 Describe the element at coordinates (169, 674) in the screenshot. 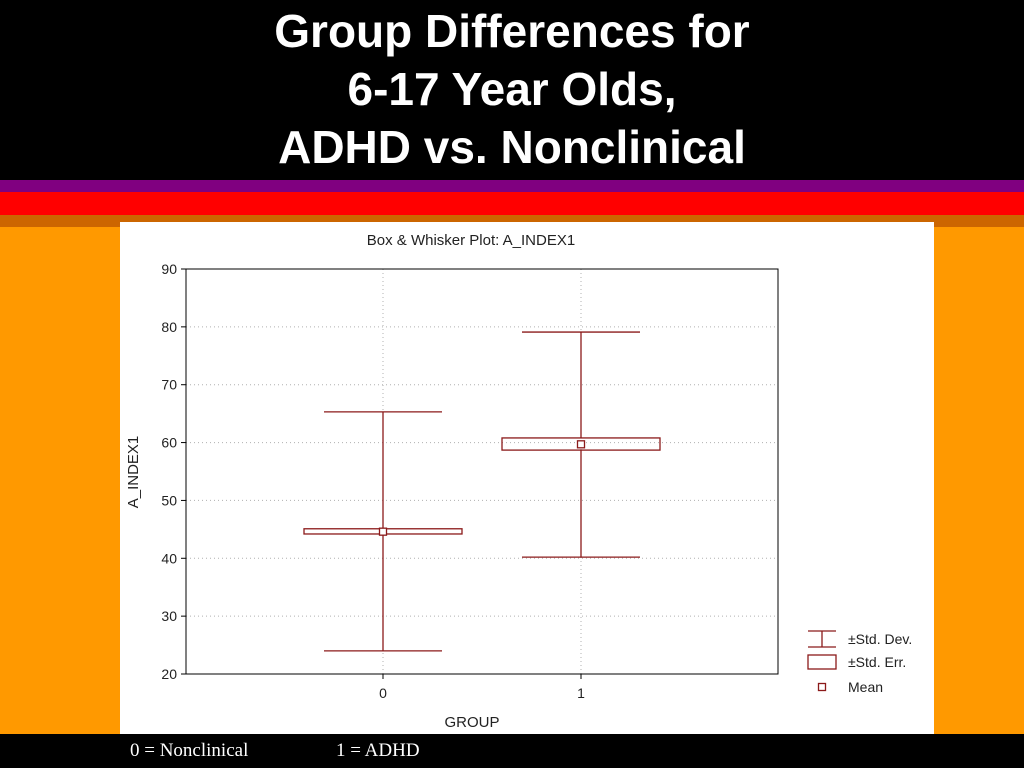

I see `y-tick-label: 20` at that location.